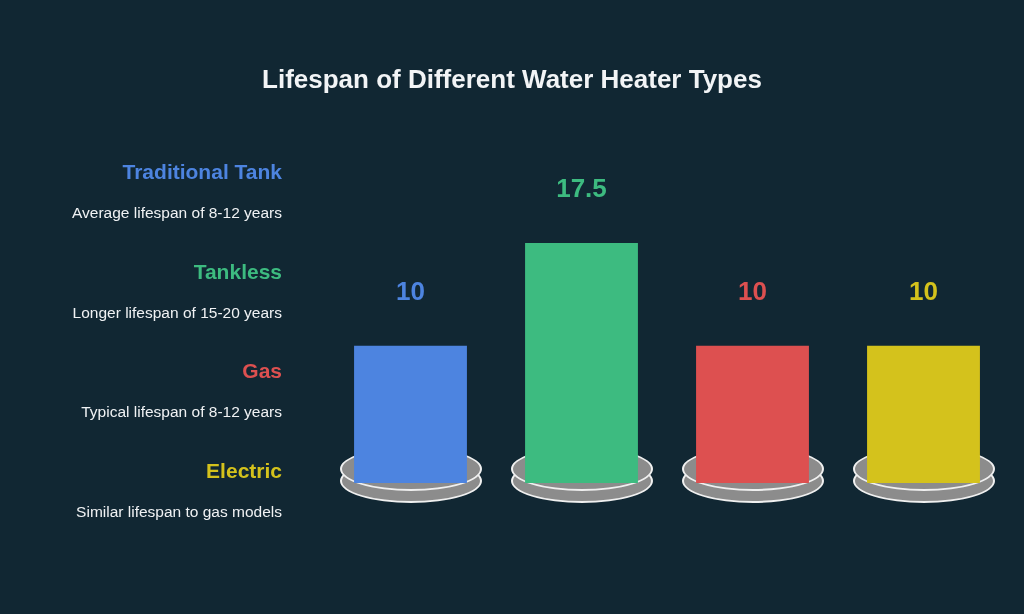 The width and height of the screenshot is (1024, 614). What do you see at coordinates (261, 371) in the screenshot?
I see `text: Gas` at bounding box center [261, 371].